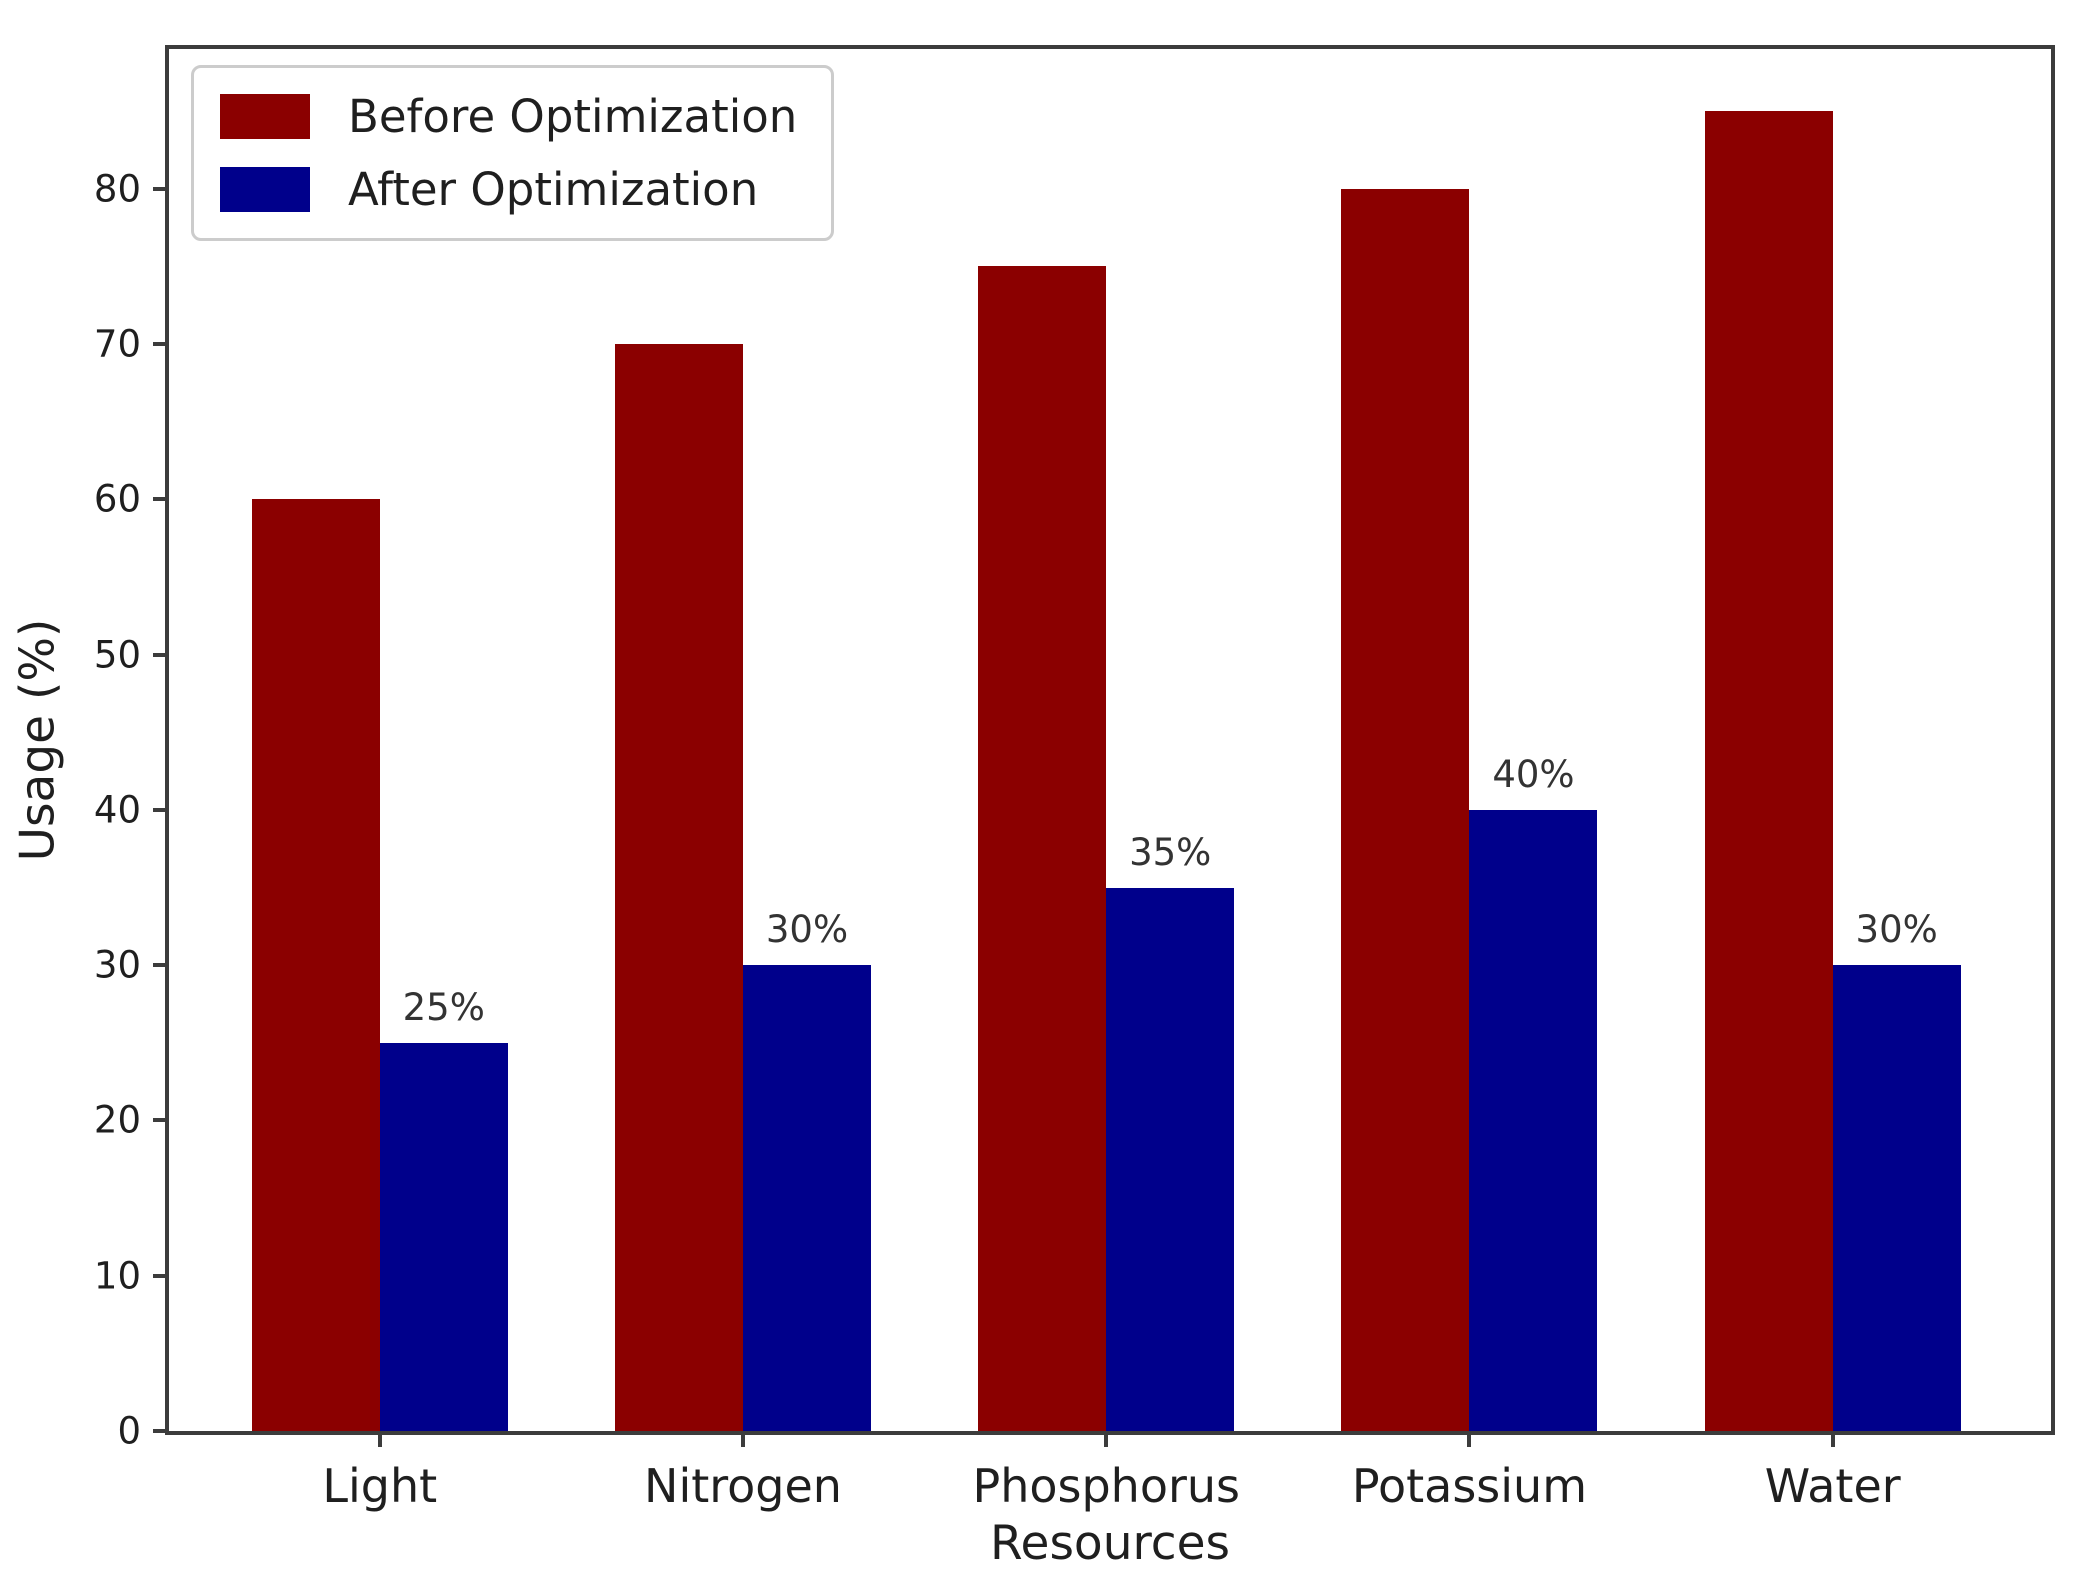  Describe the element at coordinates (807, 930) in the screenshot. I see `bar-value-label-nitrogen: 30%` at that location.